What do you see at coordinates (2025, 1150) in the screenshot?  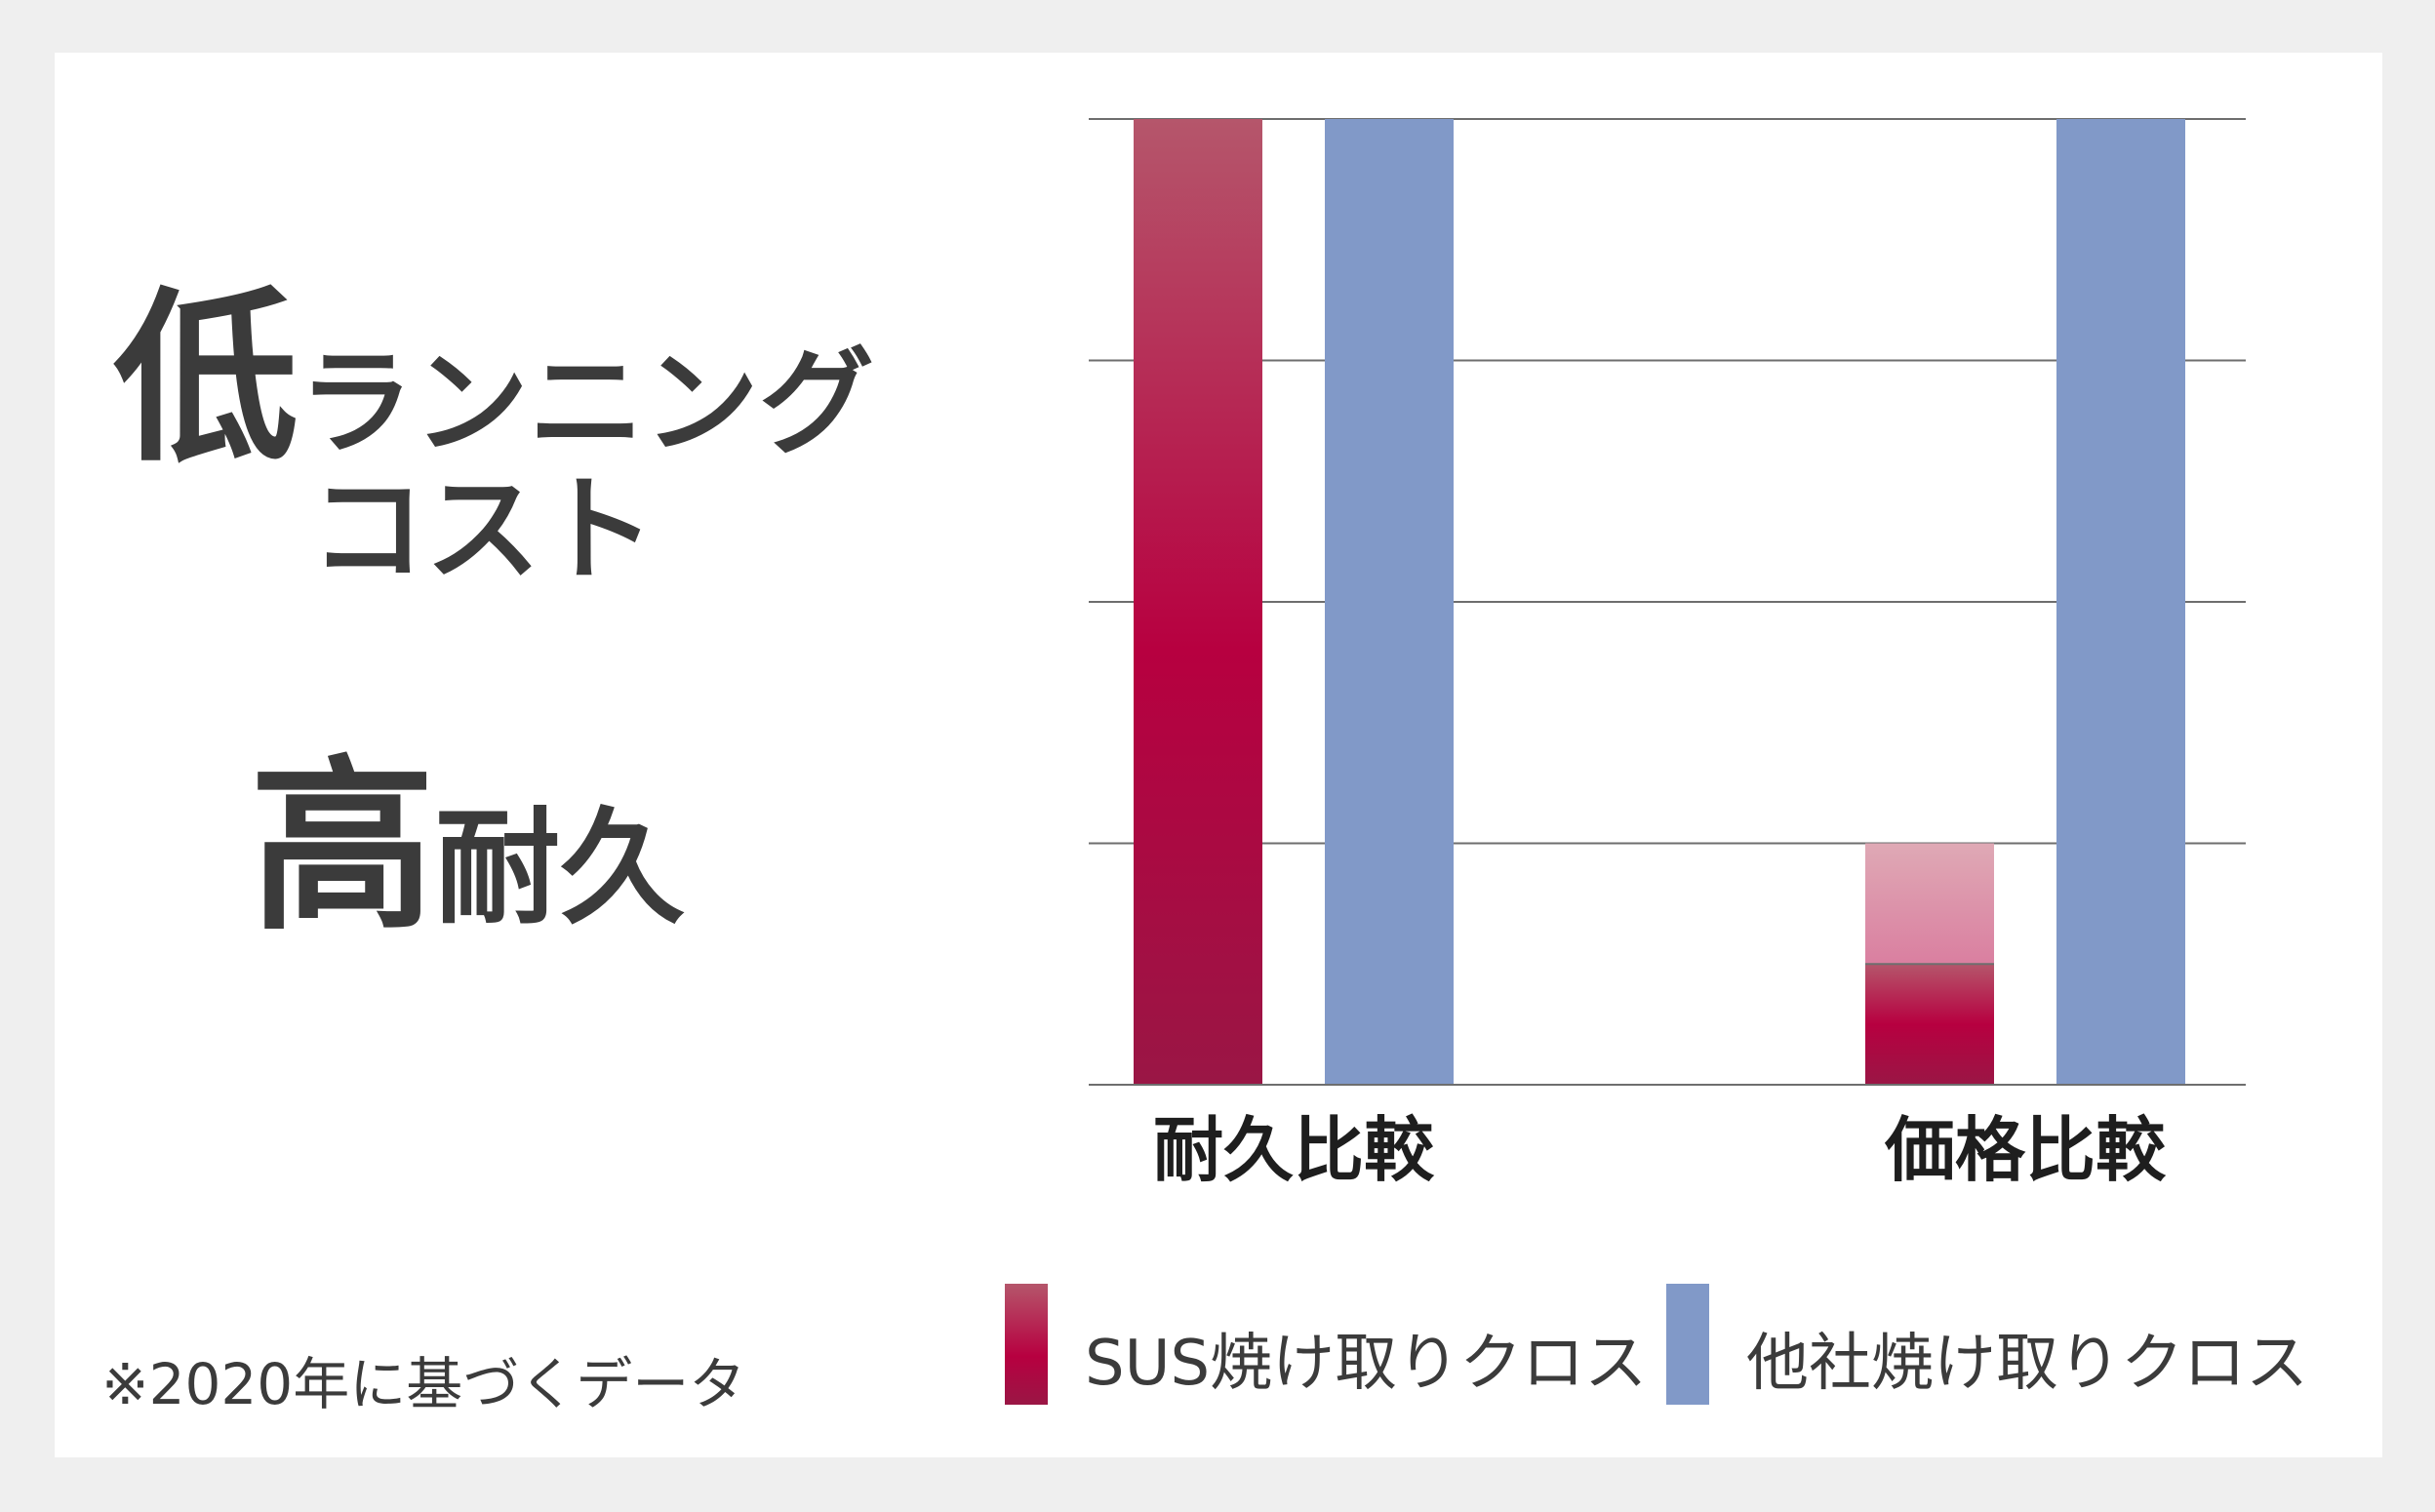 I see `category-label-1: 価格比較` at bounding box center [2025, 1150].